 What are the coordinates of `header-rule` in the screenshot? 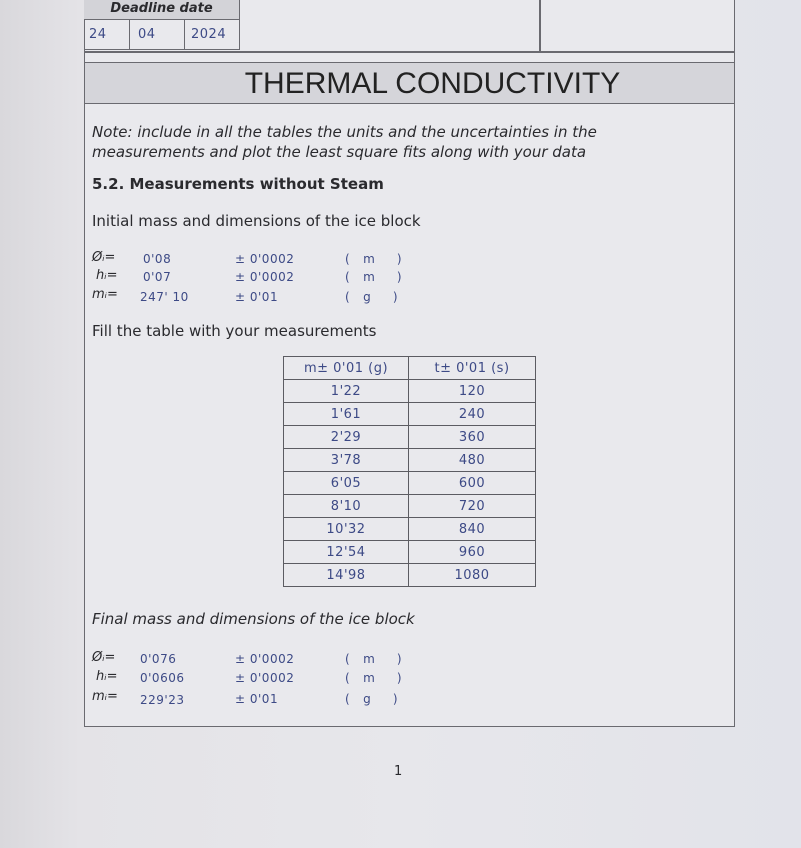 It's located at (409, 52).